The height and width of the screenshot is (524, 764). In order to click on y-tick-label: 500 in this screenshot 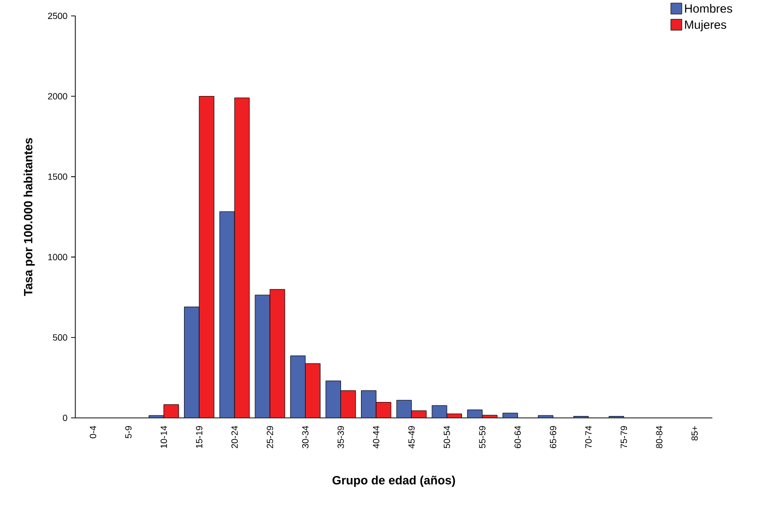, I will do `click(60, 337)`.